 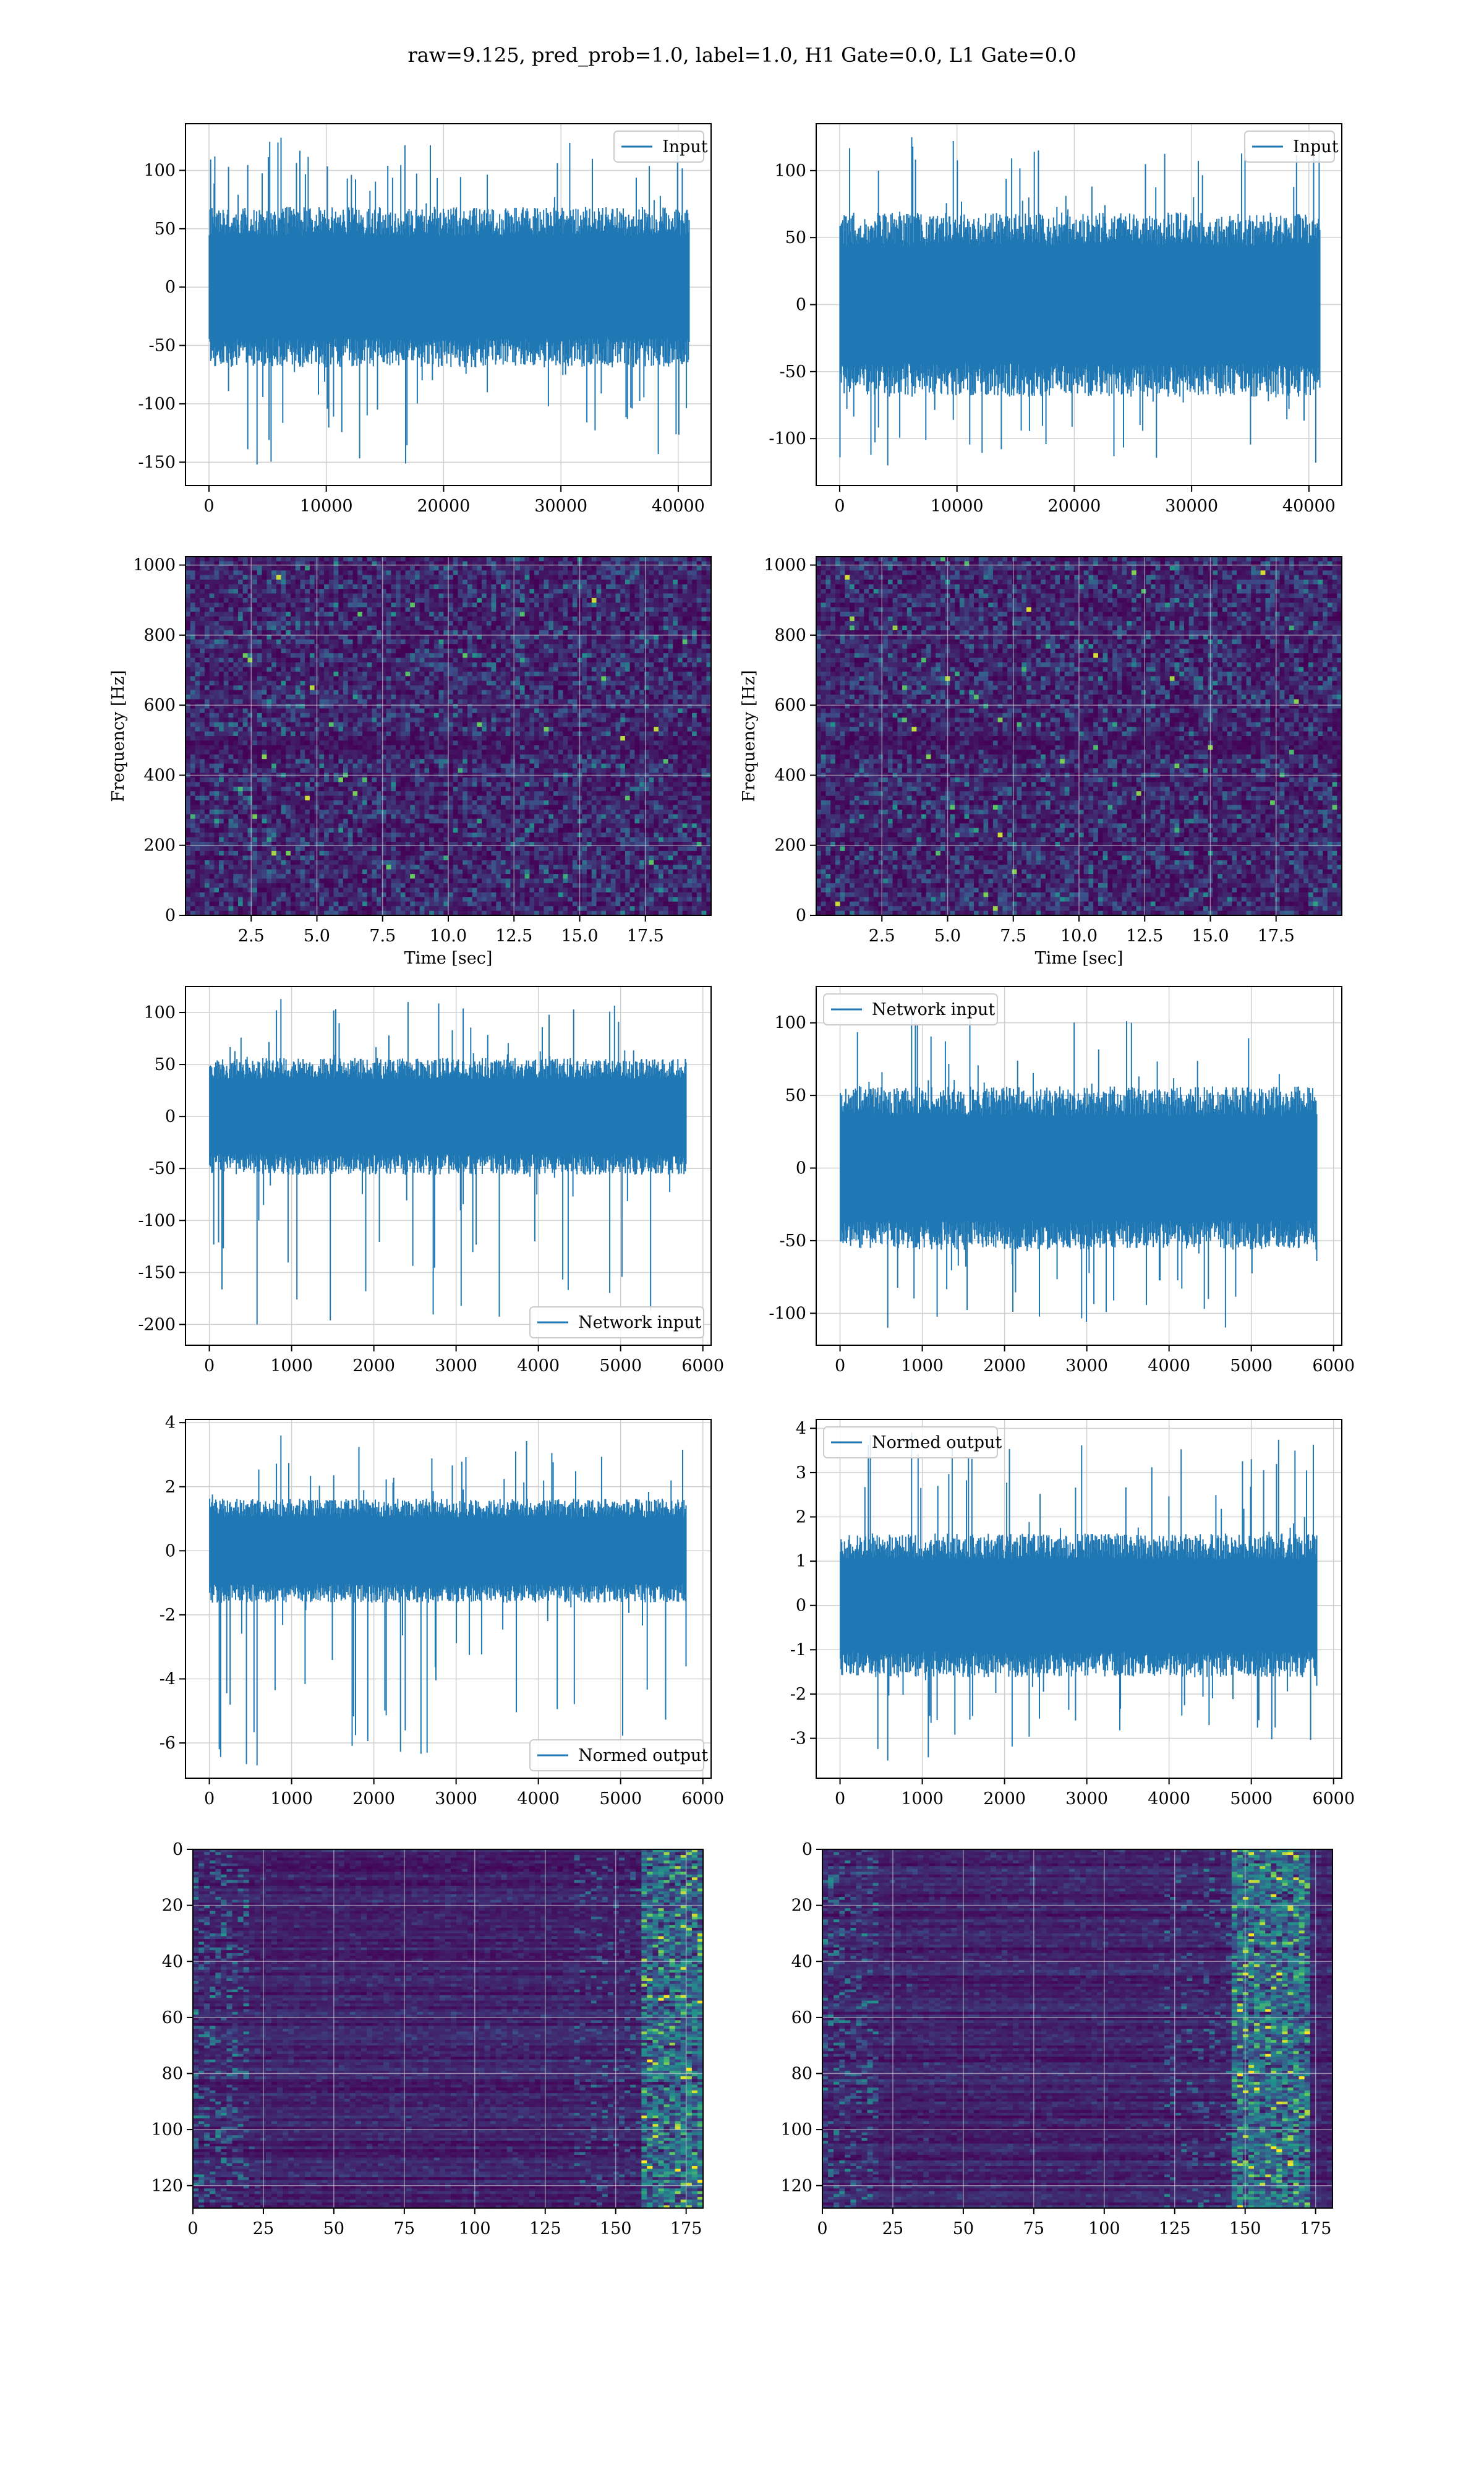 I want to click on y-tick-label: 60, so click(x=172, y=2018).